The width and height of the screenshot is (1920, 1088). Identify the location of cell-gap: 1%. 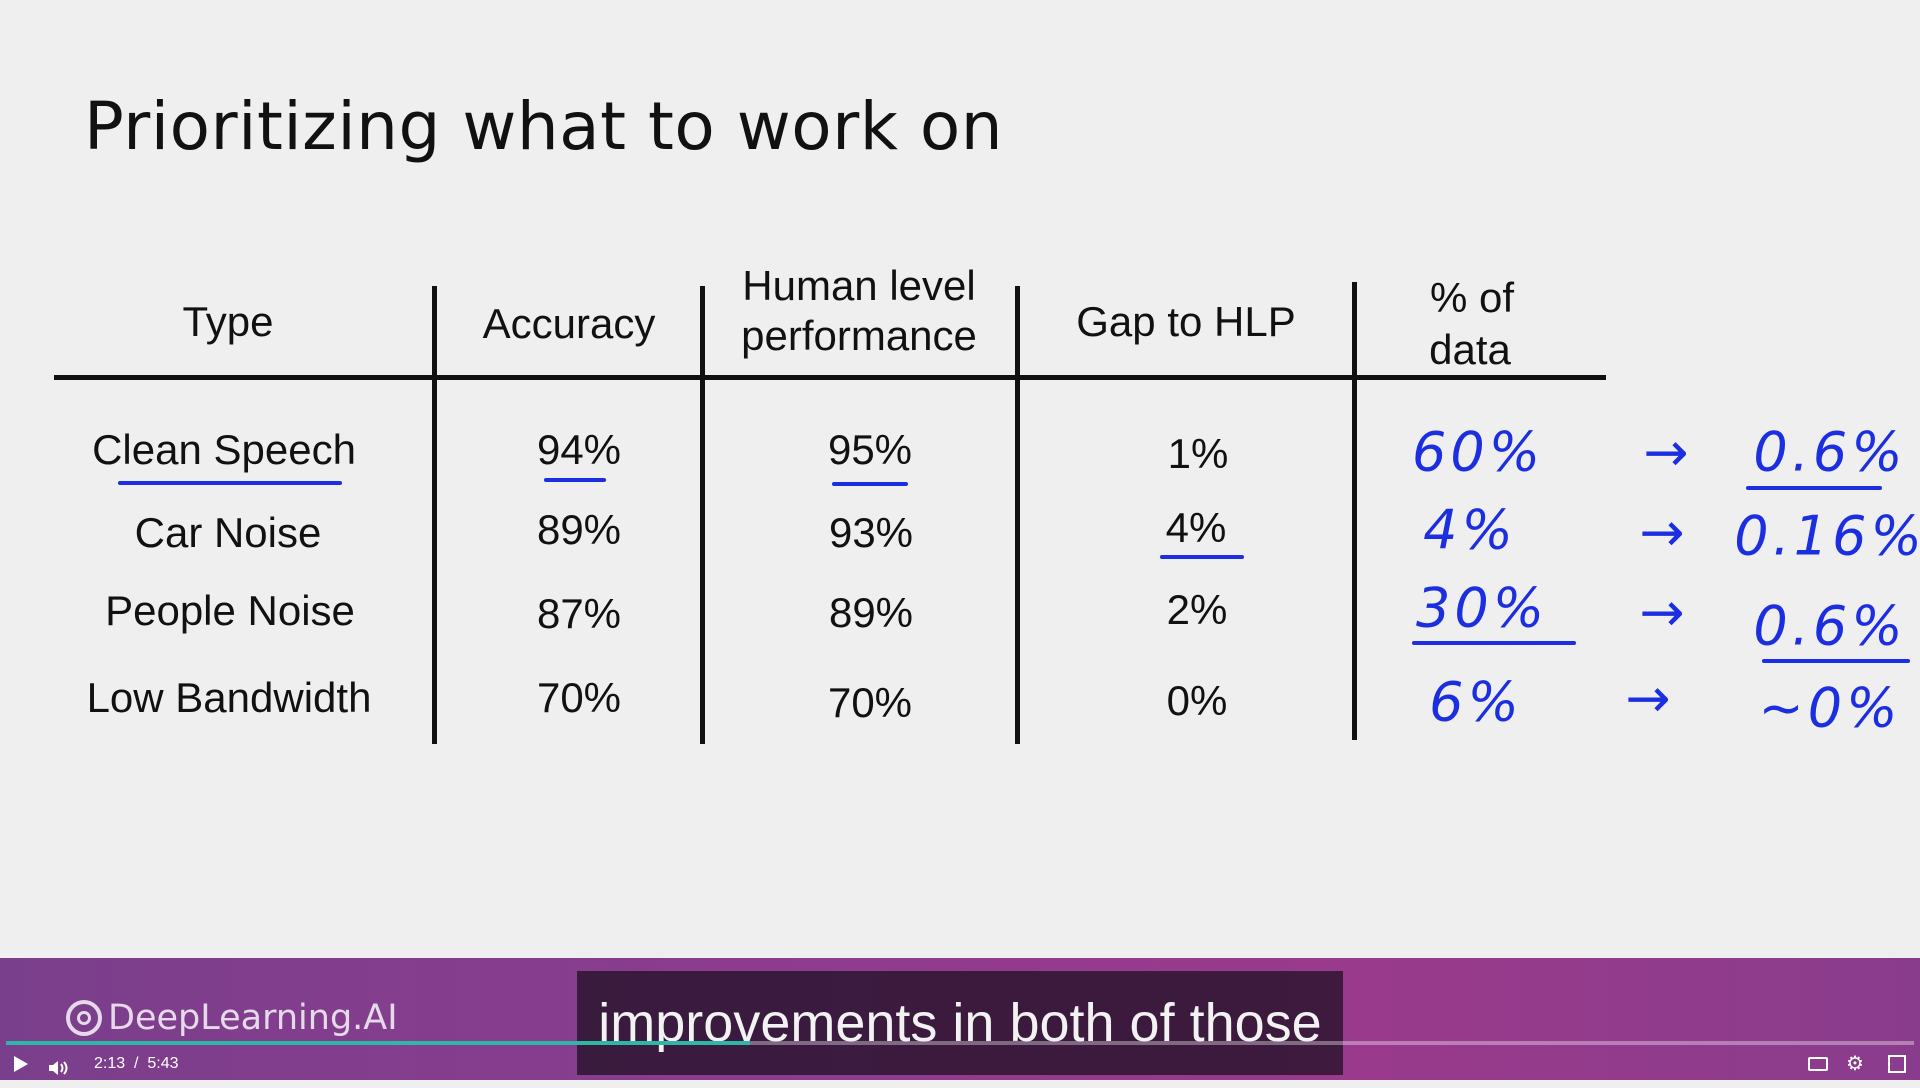
(1198, 453).